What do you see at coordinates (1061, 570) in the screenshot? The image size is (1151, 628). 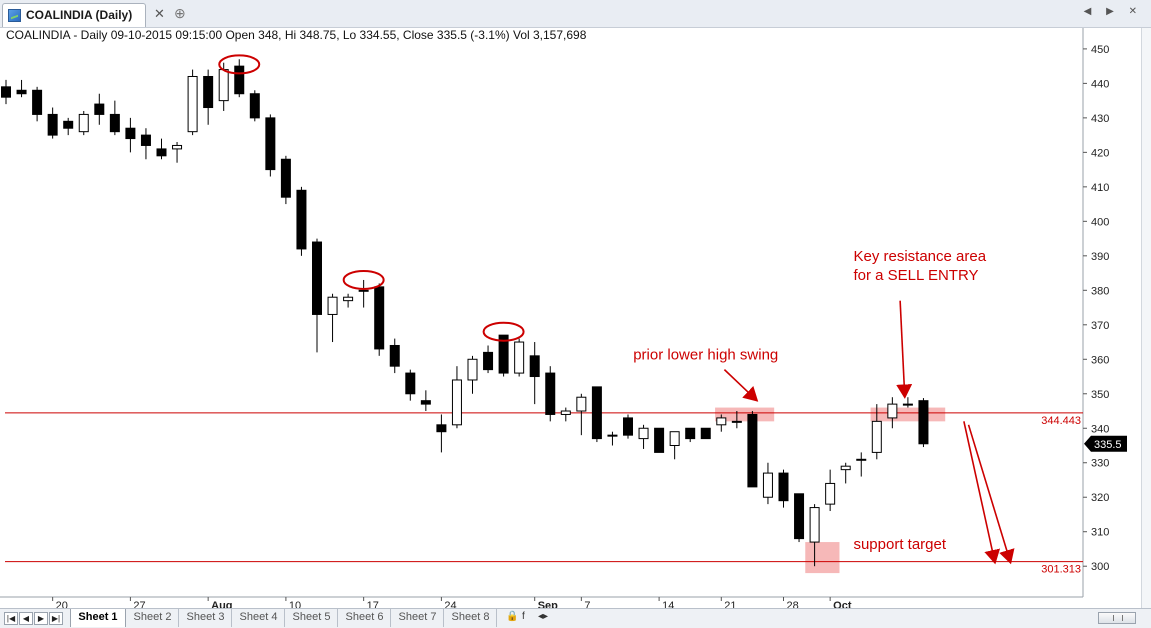 I see `horizontal-level-label: 301.313` at bounding box center [1061, 570].